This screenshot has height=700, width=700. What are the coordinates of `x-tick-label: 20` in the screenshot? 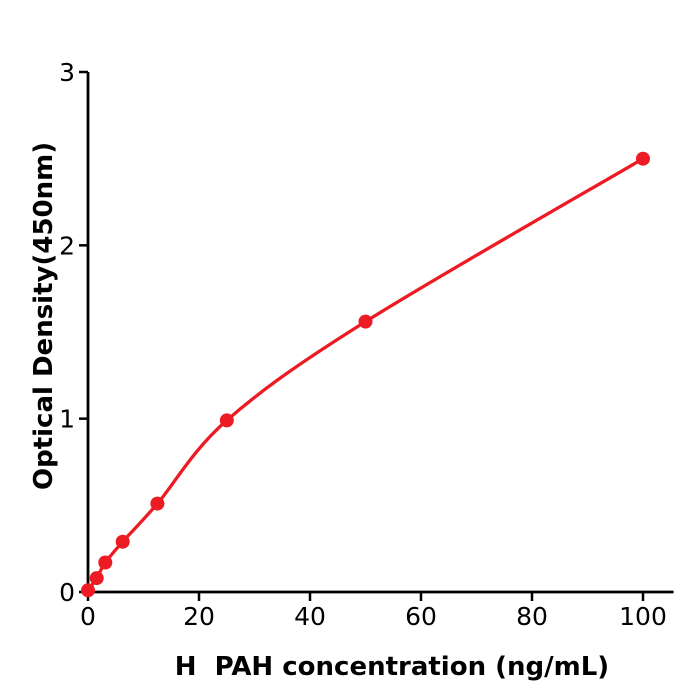 It's located at (199, 616).